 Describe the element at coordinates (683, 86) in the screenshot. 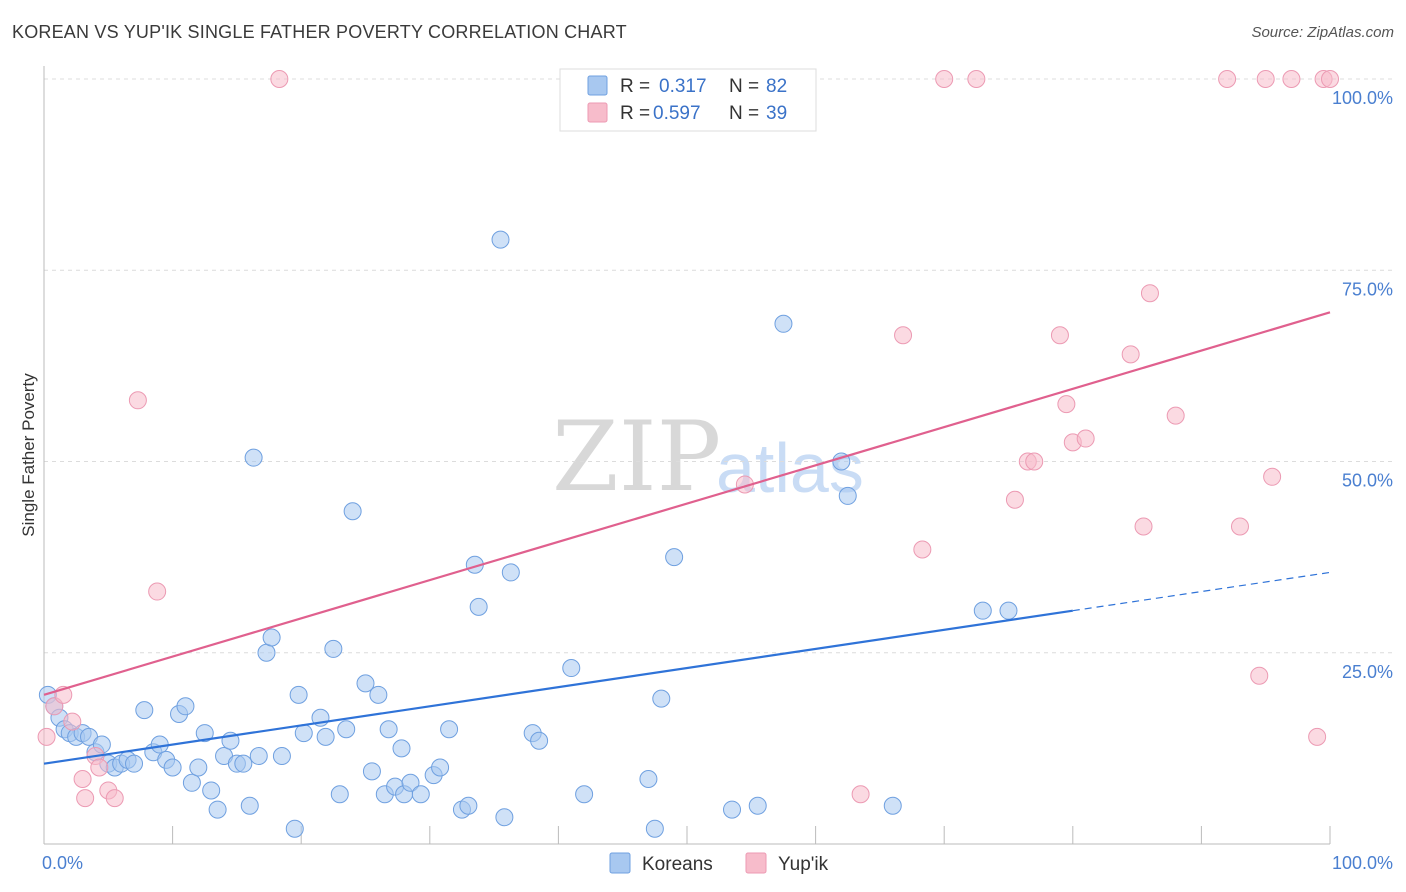

I see `legend-r-value-koreans: 0.317` at that location.